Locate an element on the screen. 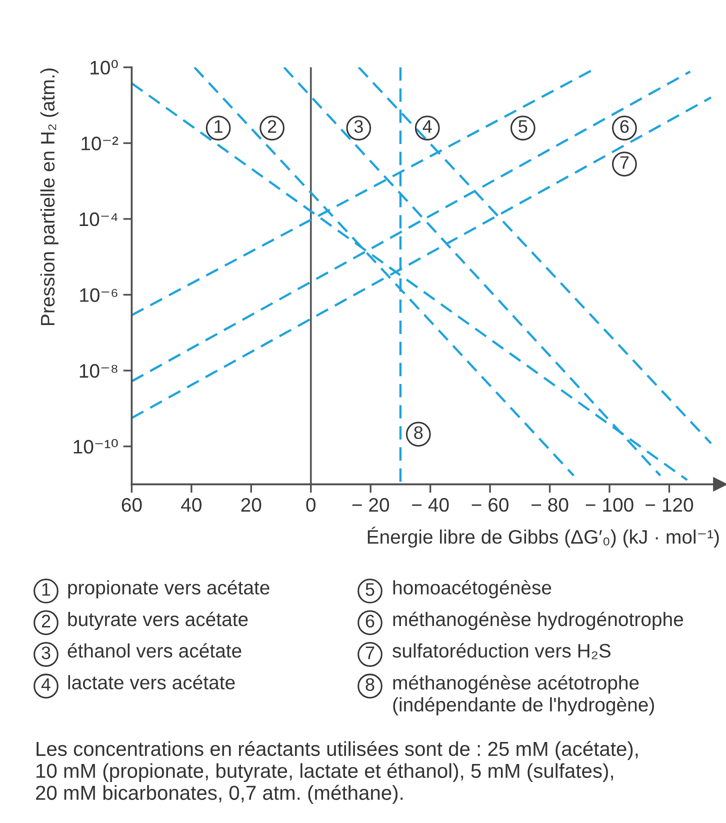  text: 2 is located at coordinates (46, 621).